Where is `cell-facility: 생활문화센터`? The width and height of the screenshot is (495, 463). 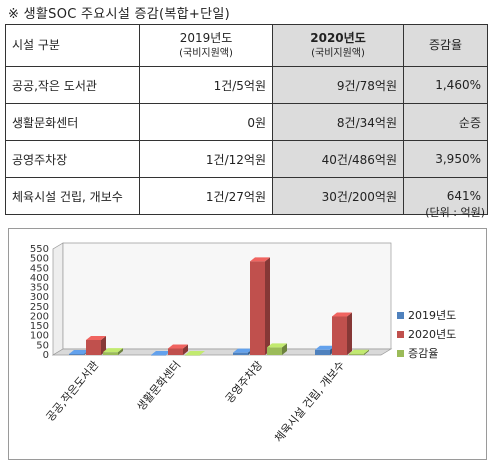 cell-facility: 생활문화센터 is located at coordinates (72, 122).